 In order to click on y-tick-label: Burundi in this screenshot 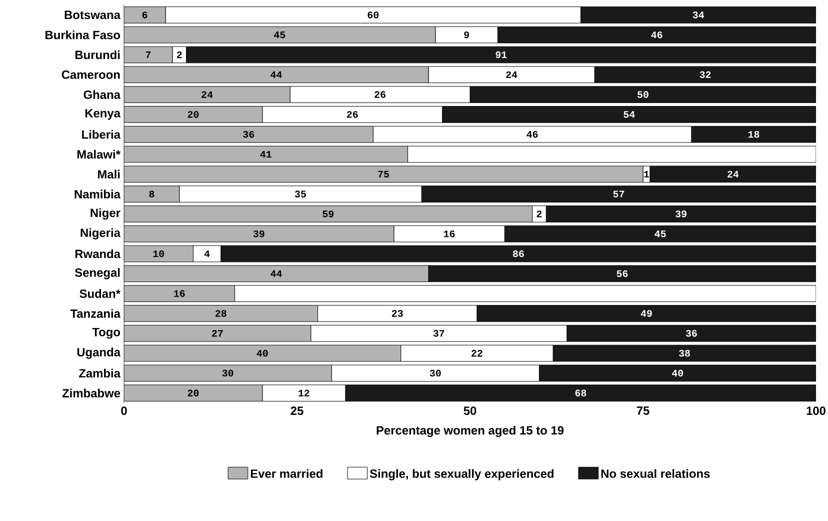, I will do `click(97, 55)`.